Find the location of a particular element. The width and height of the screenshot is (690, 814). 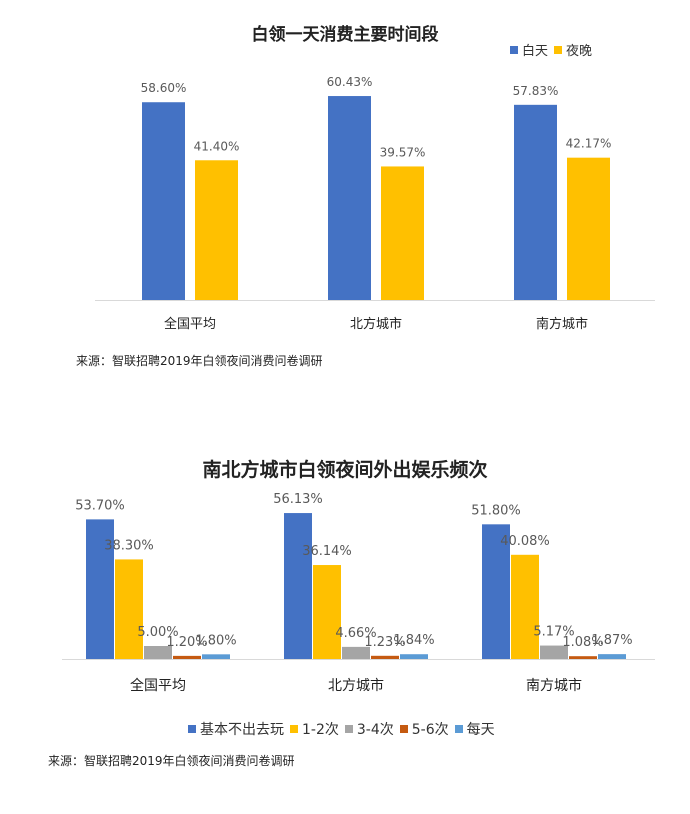

legend: 白天 夜晚 is located at coordinates (554, 49).